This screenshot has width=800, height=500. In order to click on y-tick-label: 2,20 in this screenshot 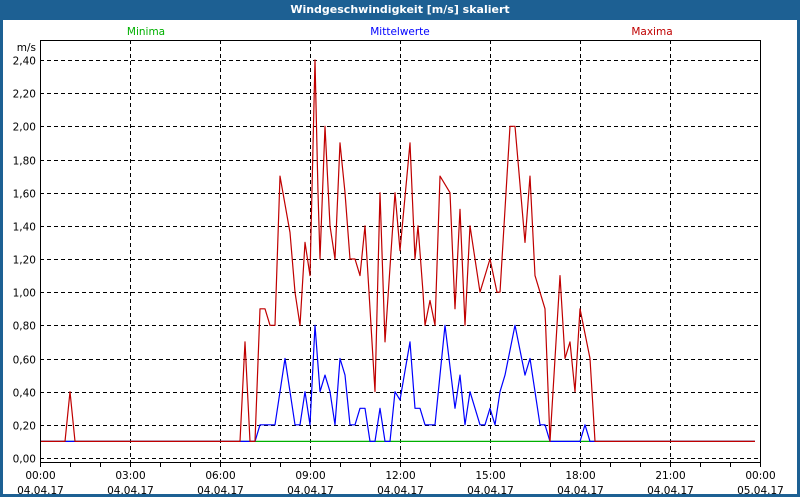, I will do `click(24, 95)`.